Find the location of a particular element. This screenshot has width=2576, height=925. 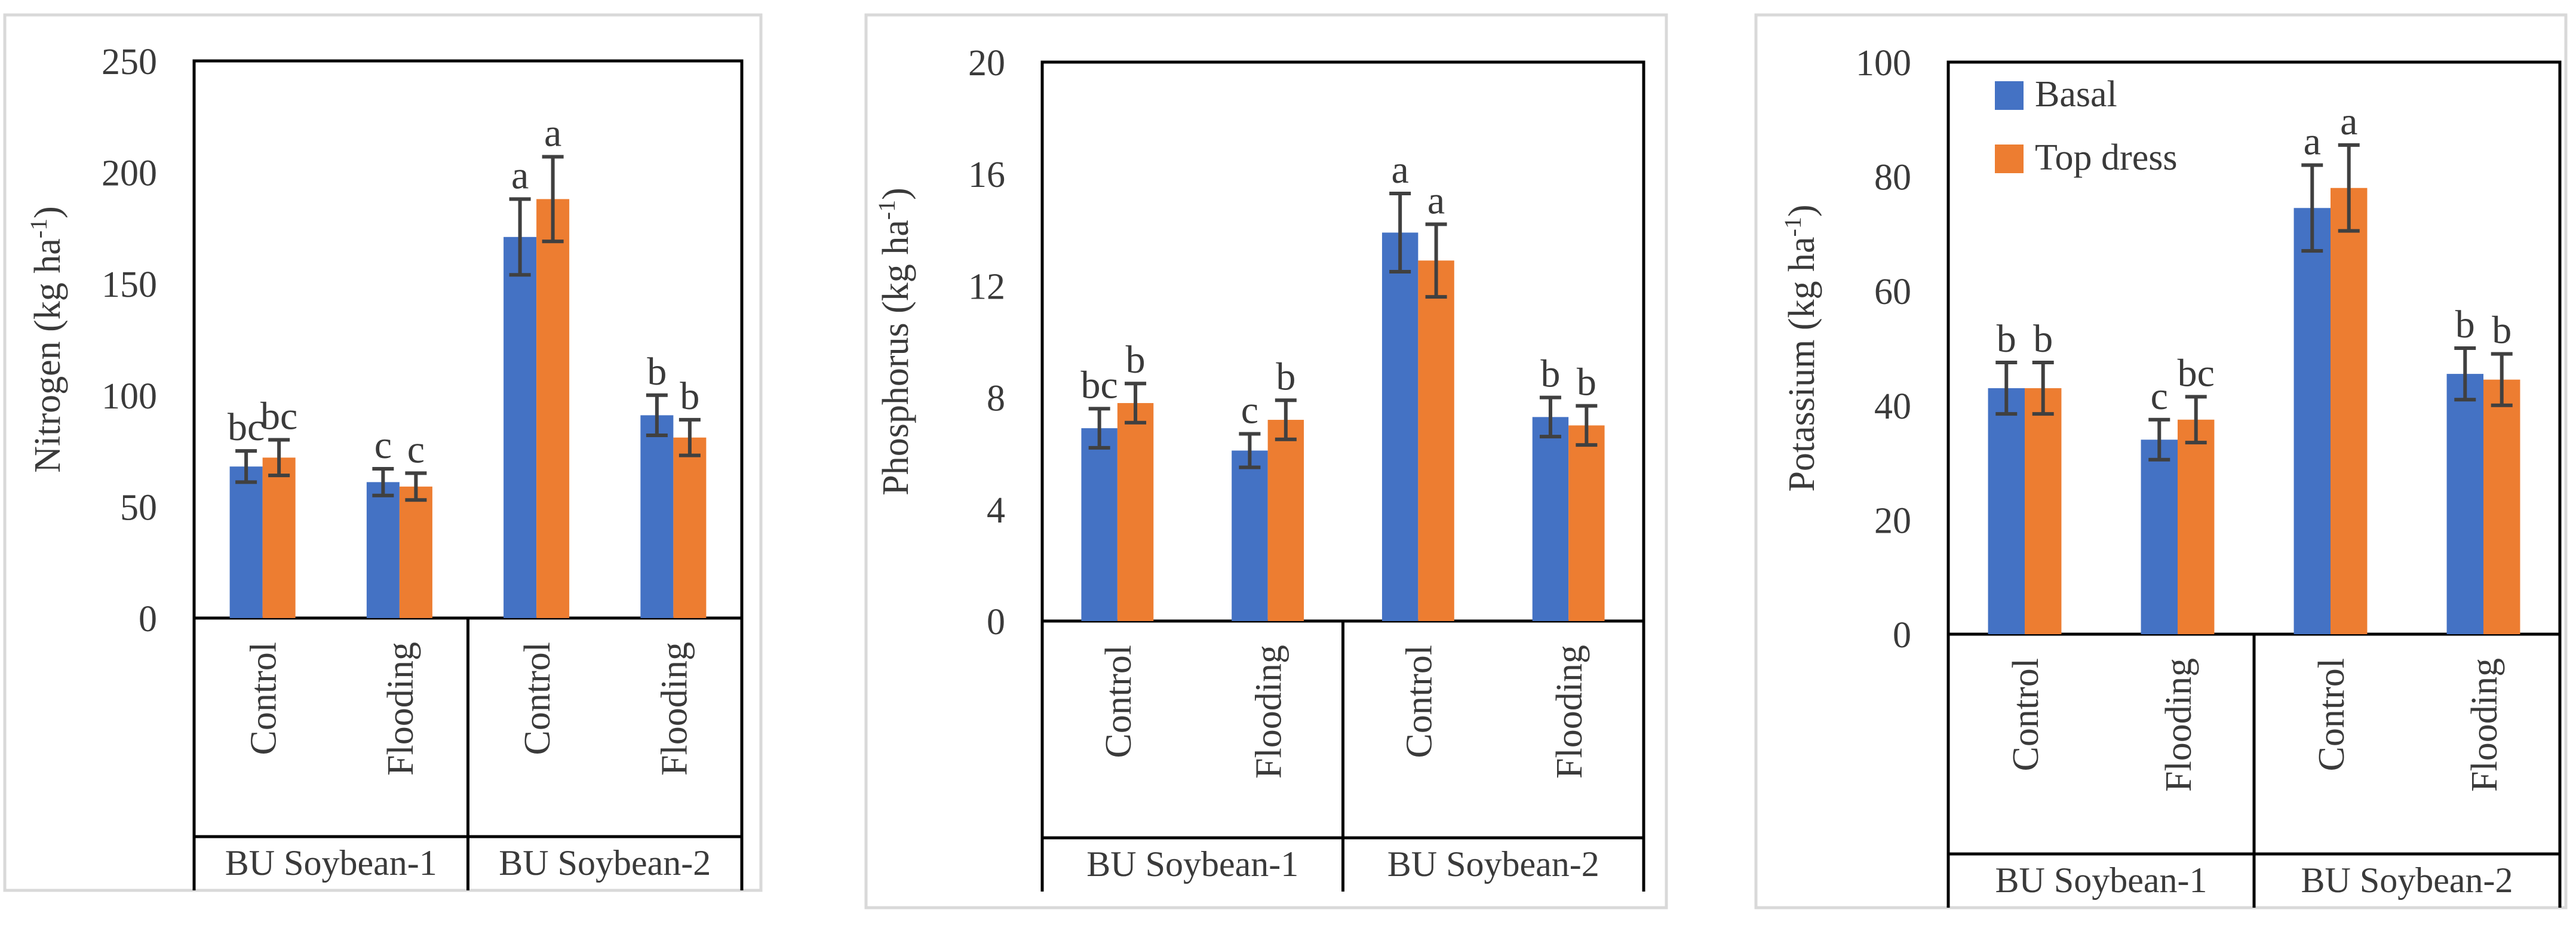

y-axis-label: Phosphorus (kg ha-1) is located at coordinates (894, 342).